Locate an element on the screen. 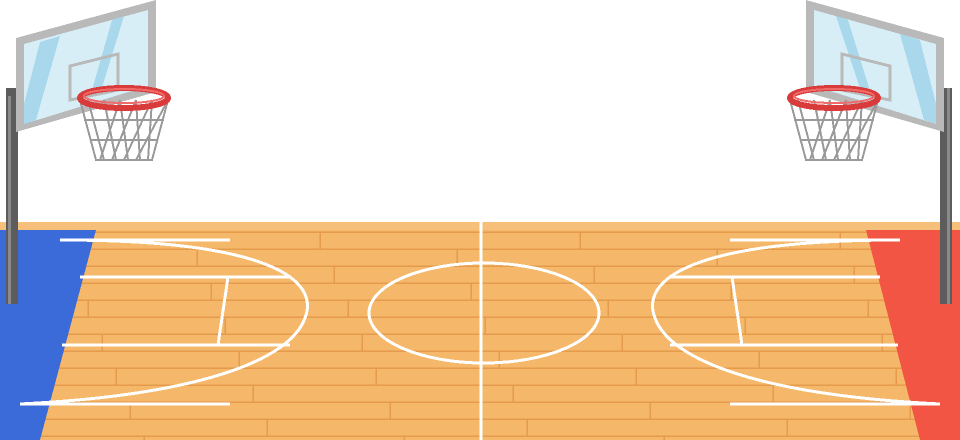  left-pole-highlight is located at coordinates (9, 196).